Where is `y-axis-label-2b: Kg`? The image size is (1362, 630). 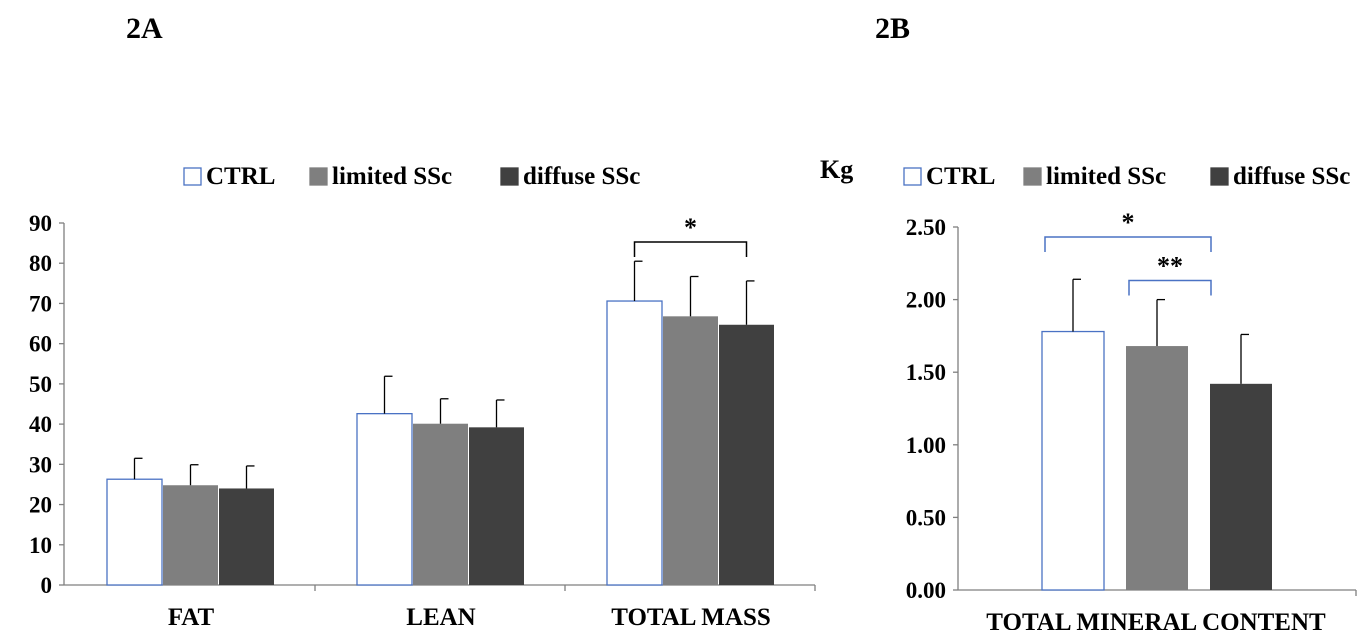 y-axis-label-2b: Kg is located at coordinates (836, 169).